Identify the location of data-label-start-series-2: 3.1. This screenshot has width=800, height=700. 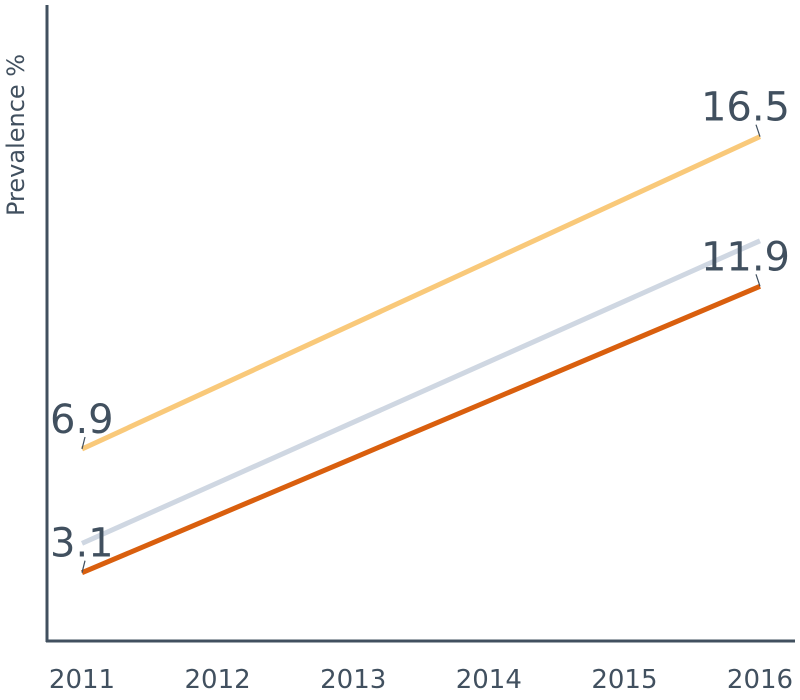
(82, 544).